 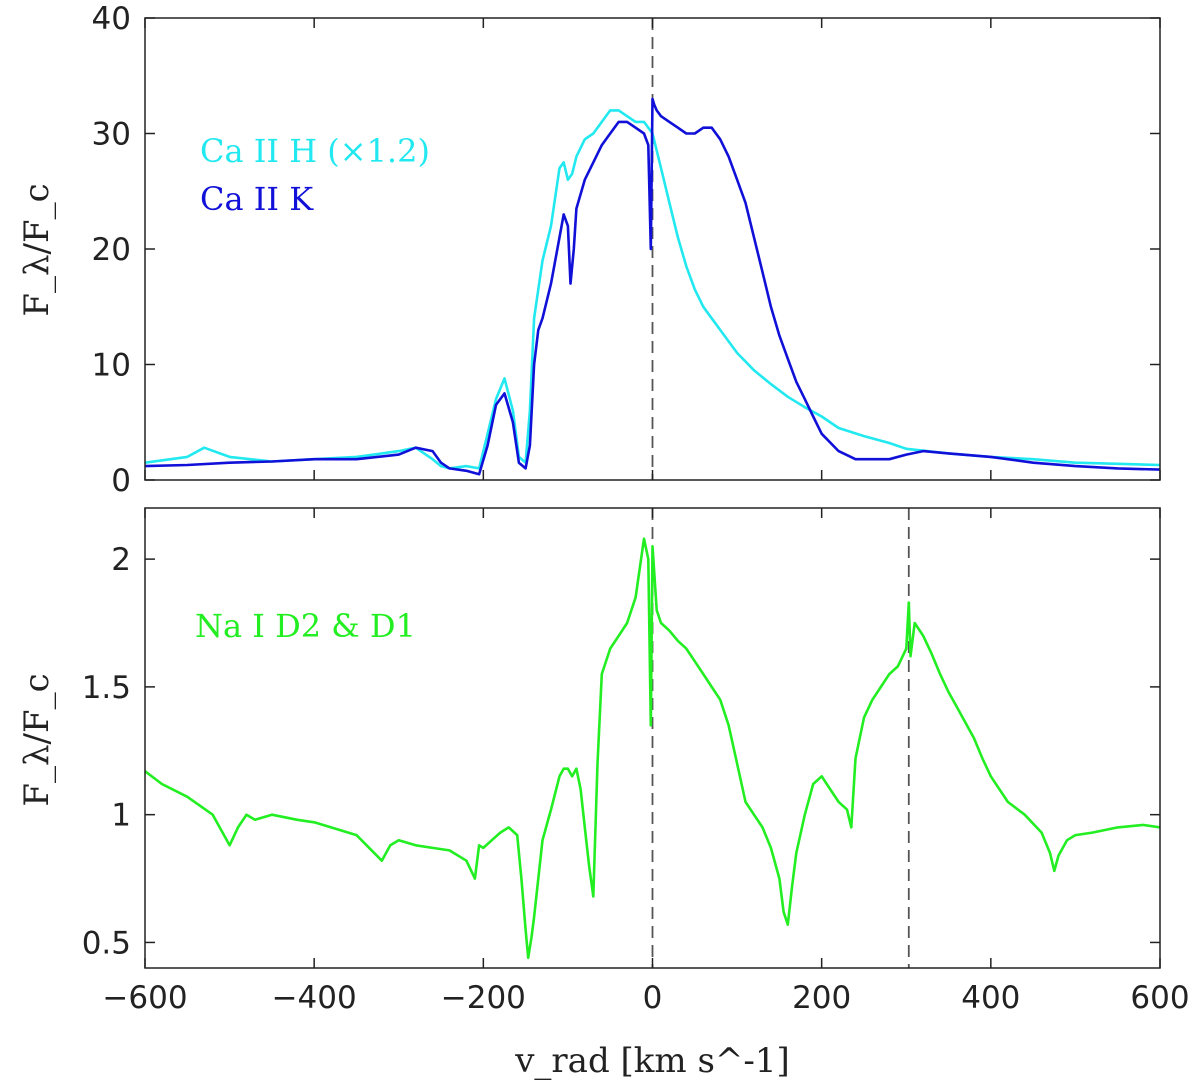 I want to click on x-tick-label: −400, so click(x=314, y=998).